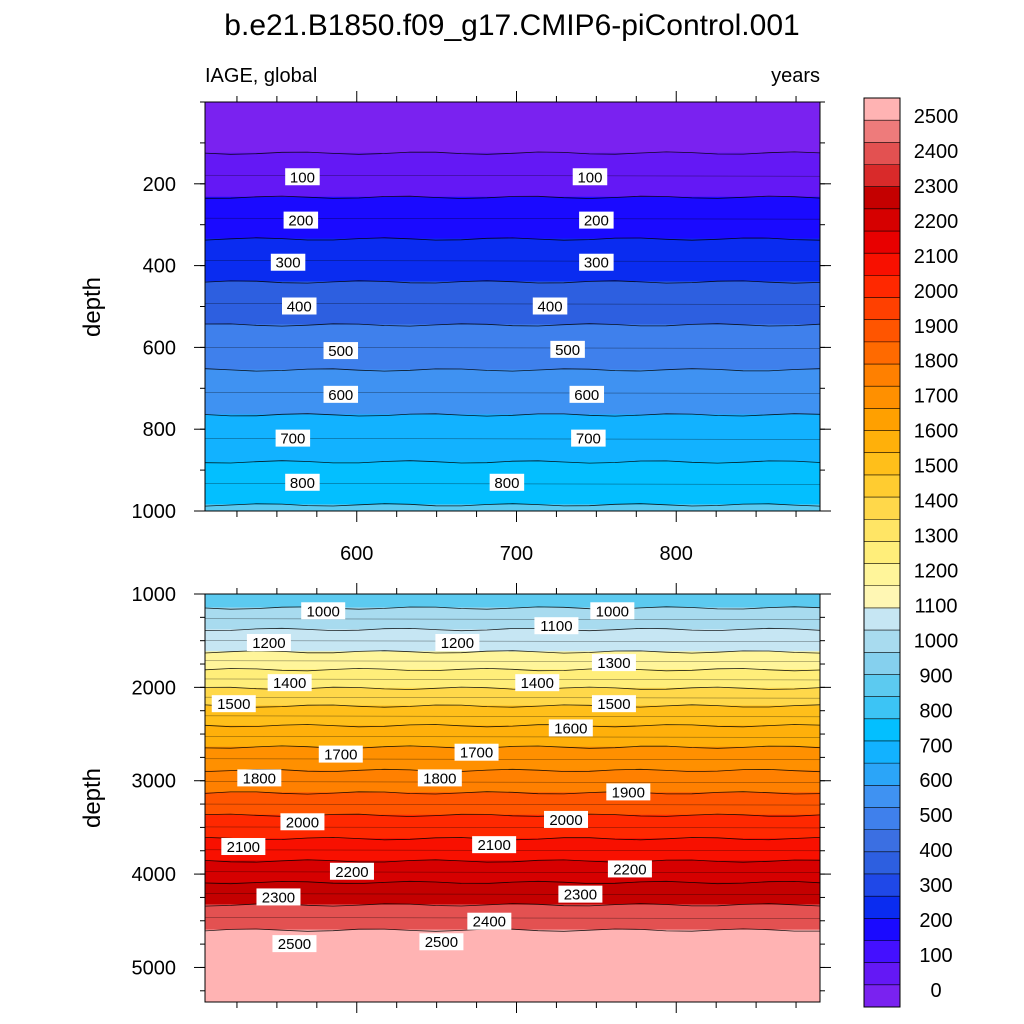 Image resolution: width=1024 pixels, height=1024 pixels. Describe the element at coordinates (580, 895) in the screenshot. I see `contour-label-text: 2300` at that location.